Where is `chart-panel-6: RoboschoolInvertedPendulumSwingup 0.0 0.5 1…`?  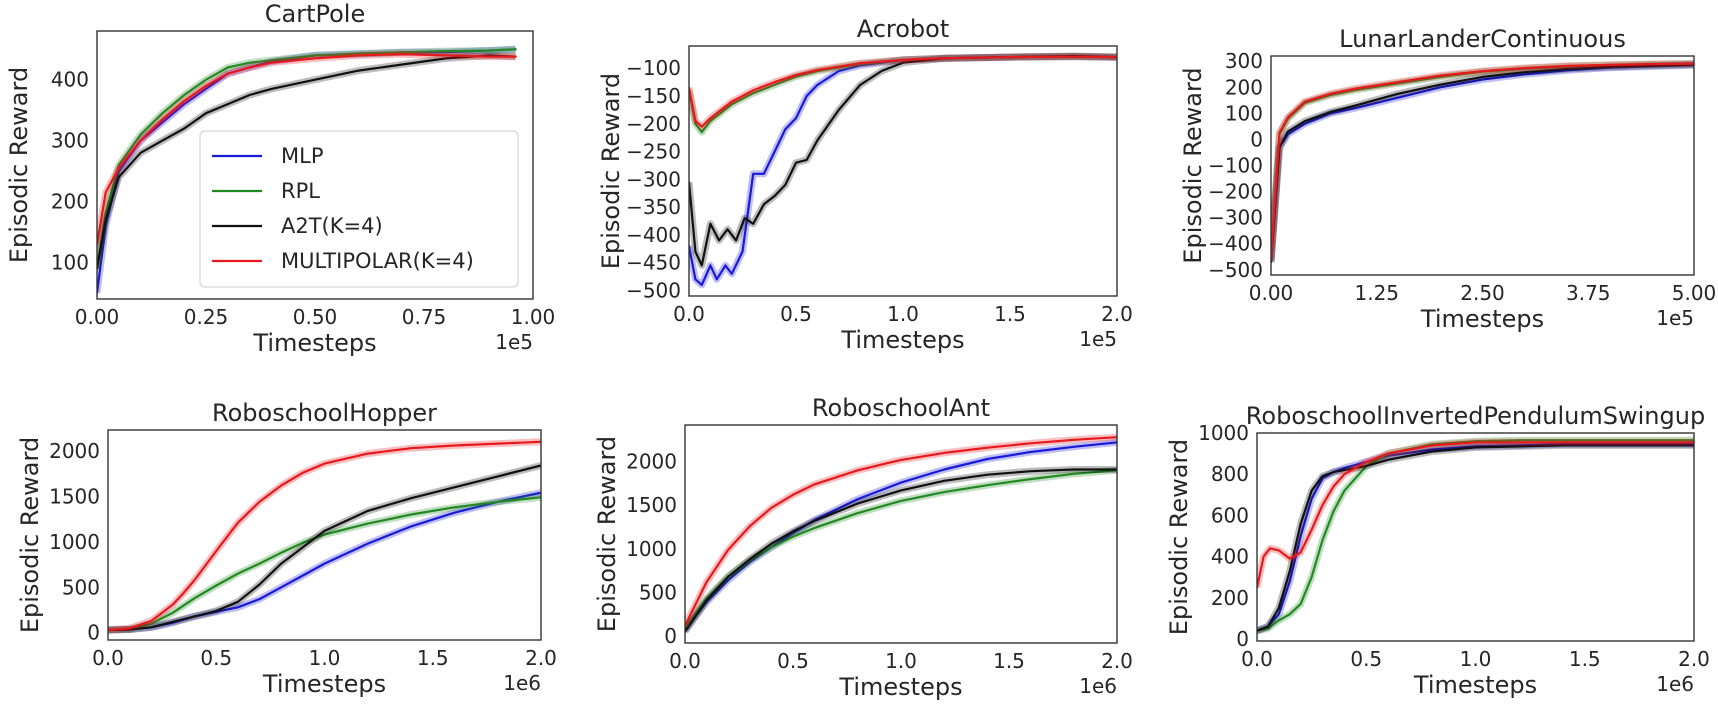 chart-panel-6: RoboschoolInvertedPendulumSwingup 0.0 0.5 1… is located at coordinates (1437, 550).